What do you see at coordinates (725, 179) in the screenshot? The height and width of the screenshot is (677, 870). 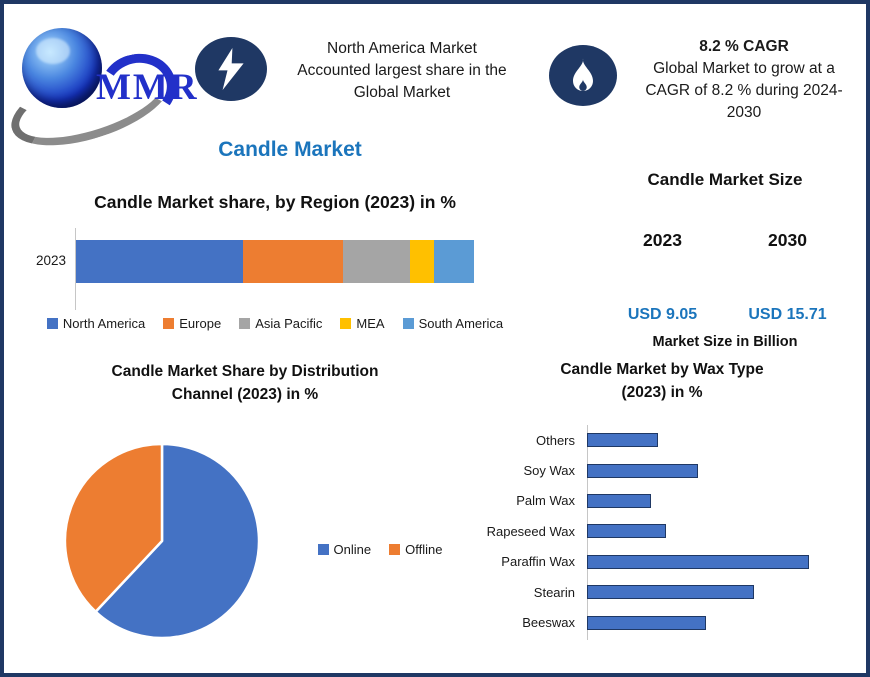 I see `market-size-title: Candle Market Size` at bounding box center [725, 179].